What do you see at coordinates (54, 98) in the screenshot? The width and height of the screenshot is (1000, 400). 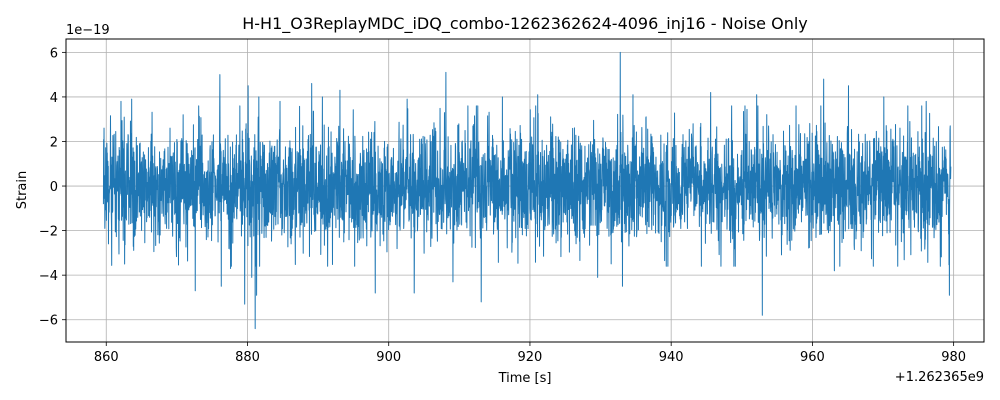 I see `y-tick-label: 4` at bounding box center [54, 98].